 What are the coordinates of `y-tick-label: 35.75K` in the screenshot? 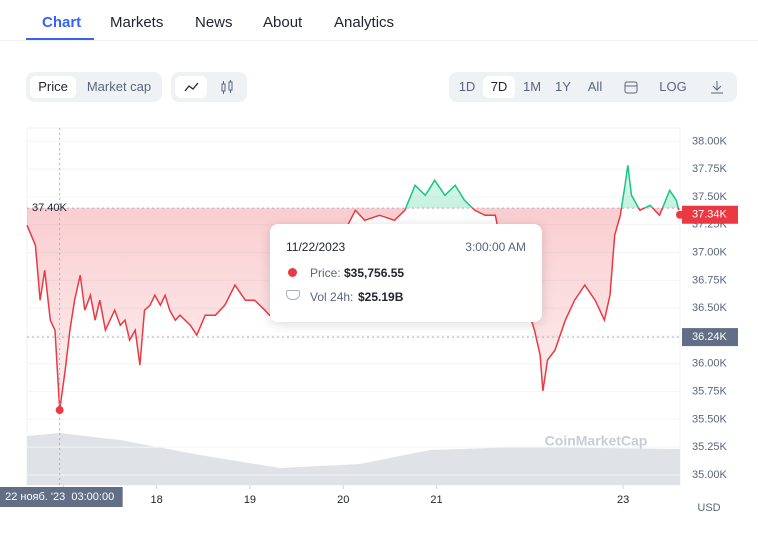 It's located at (710, 391).